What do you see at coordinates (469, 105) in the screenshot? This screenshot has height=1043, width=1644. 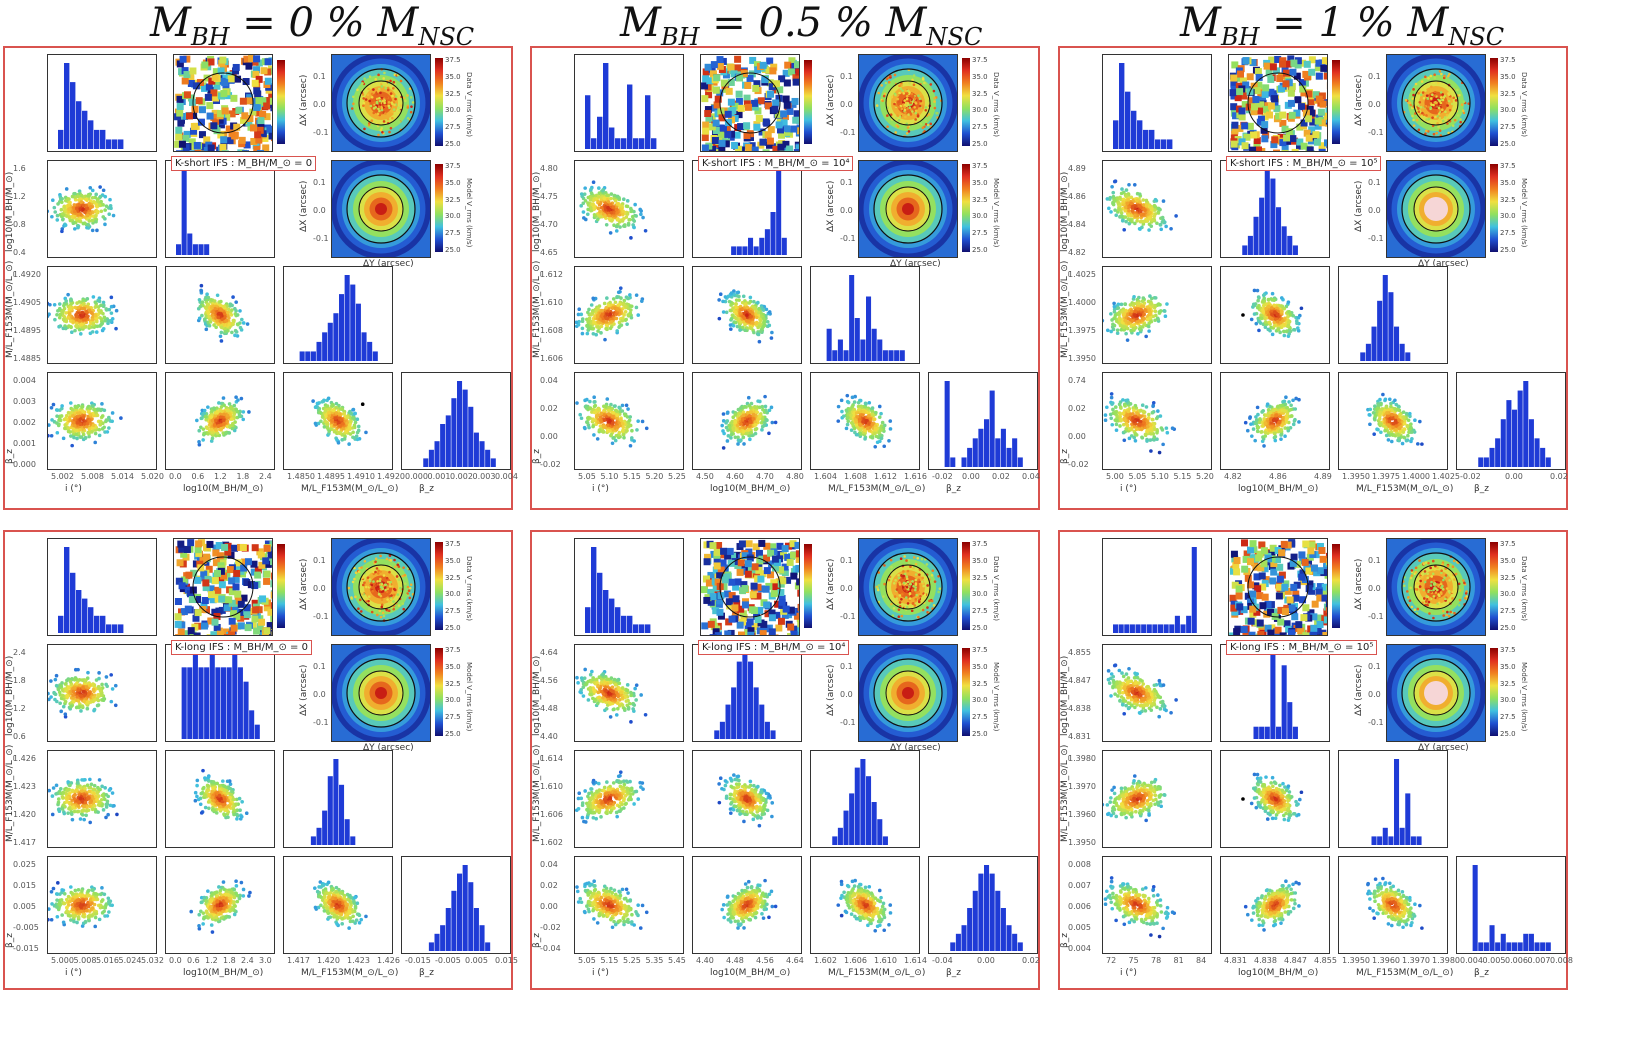 I see `colorbar-label: Data V_rms (km/s)` at bounding box center [469, 105].